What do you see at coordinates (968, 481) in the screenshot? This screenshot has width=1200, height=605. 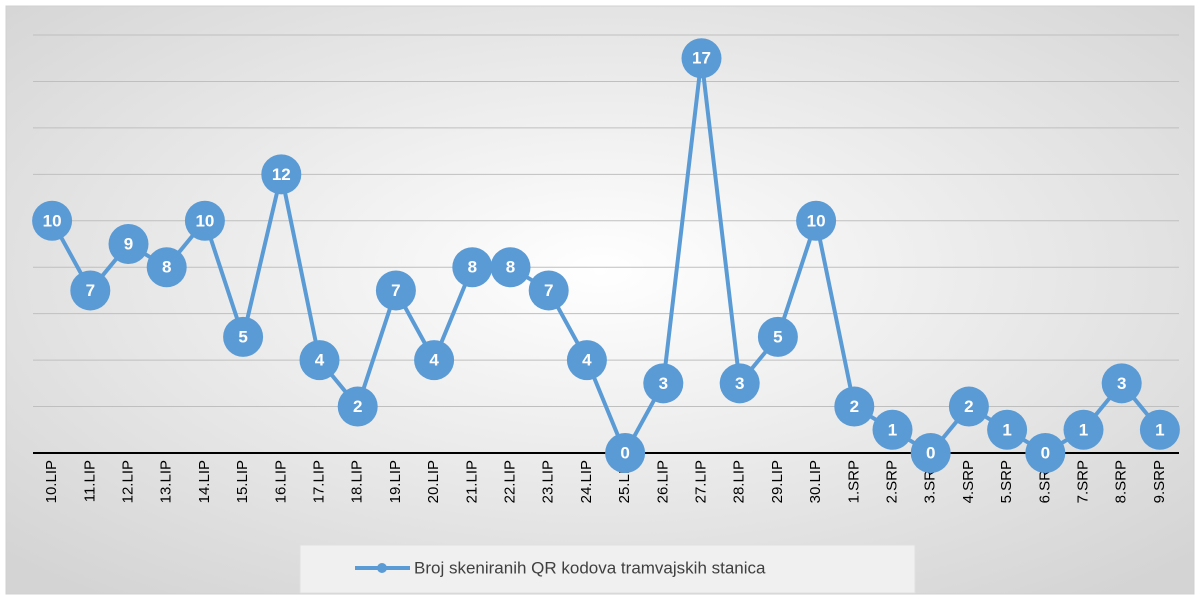 I see `x-tick-label: 4.SRP` at bounding box center [968, 481].